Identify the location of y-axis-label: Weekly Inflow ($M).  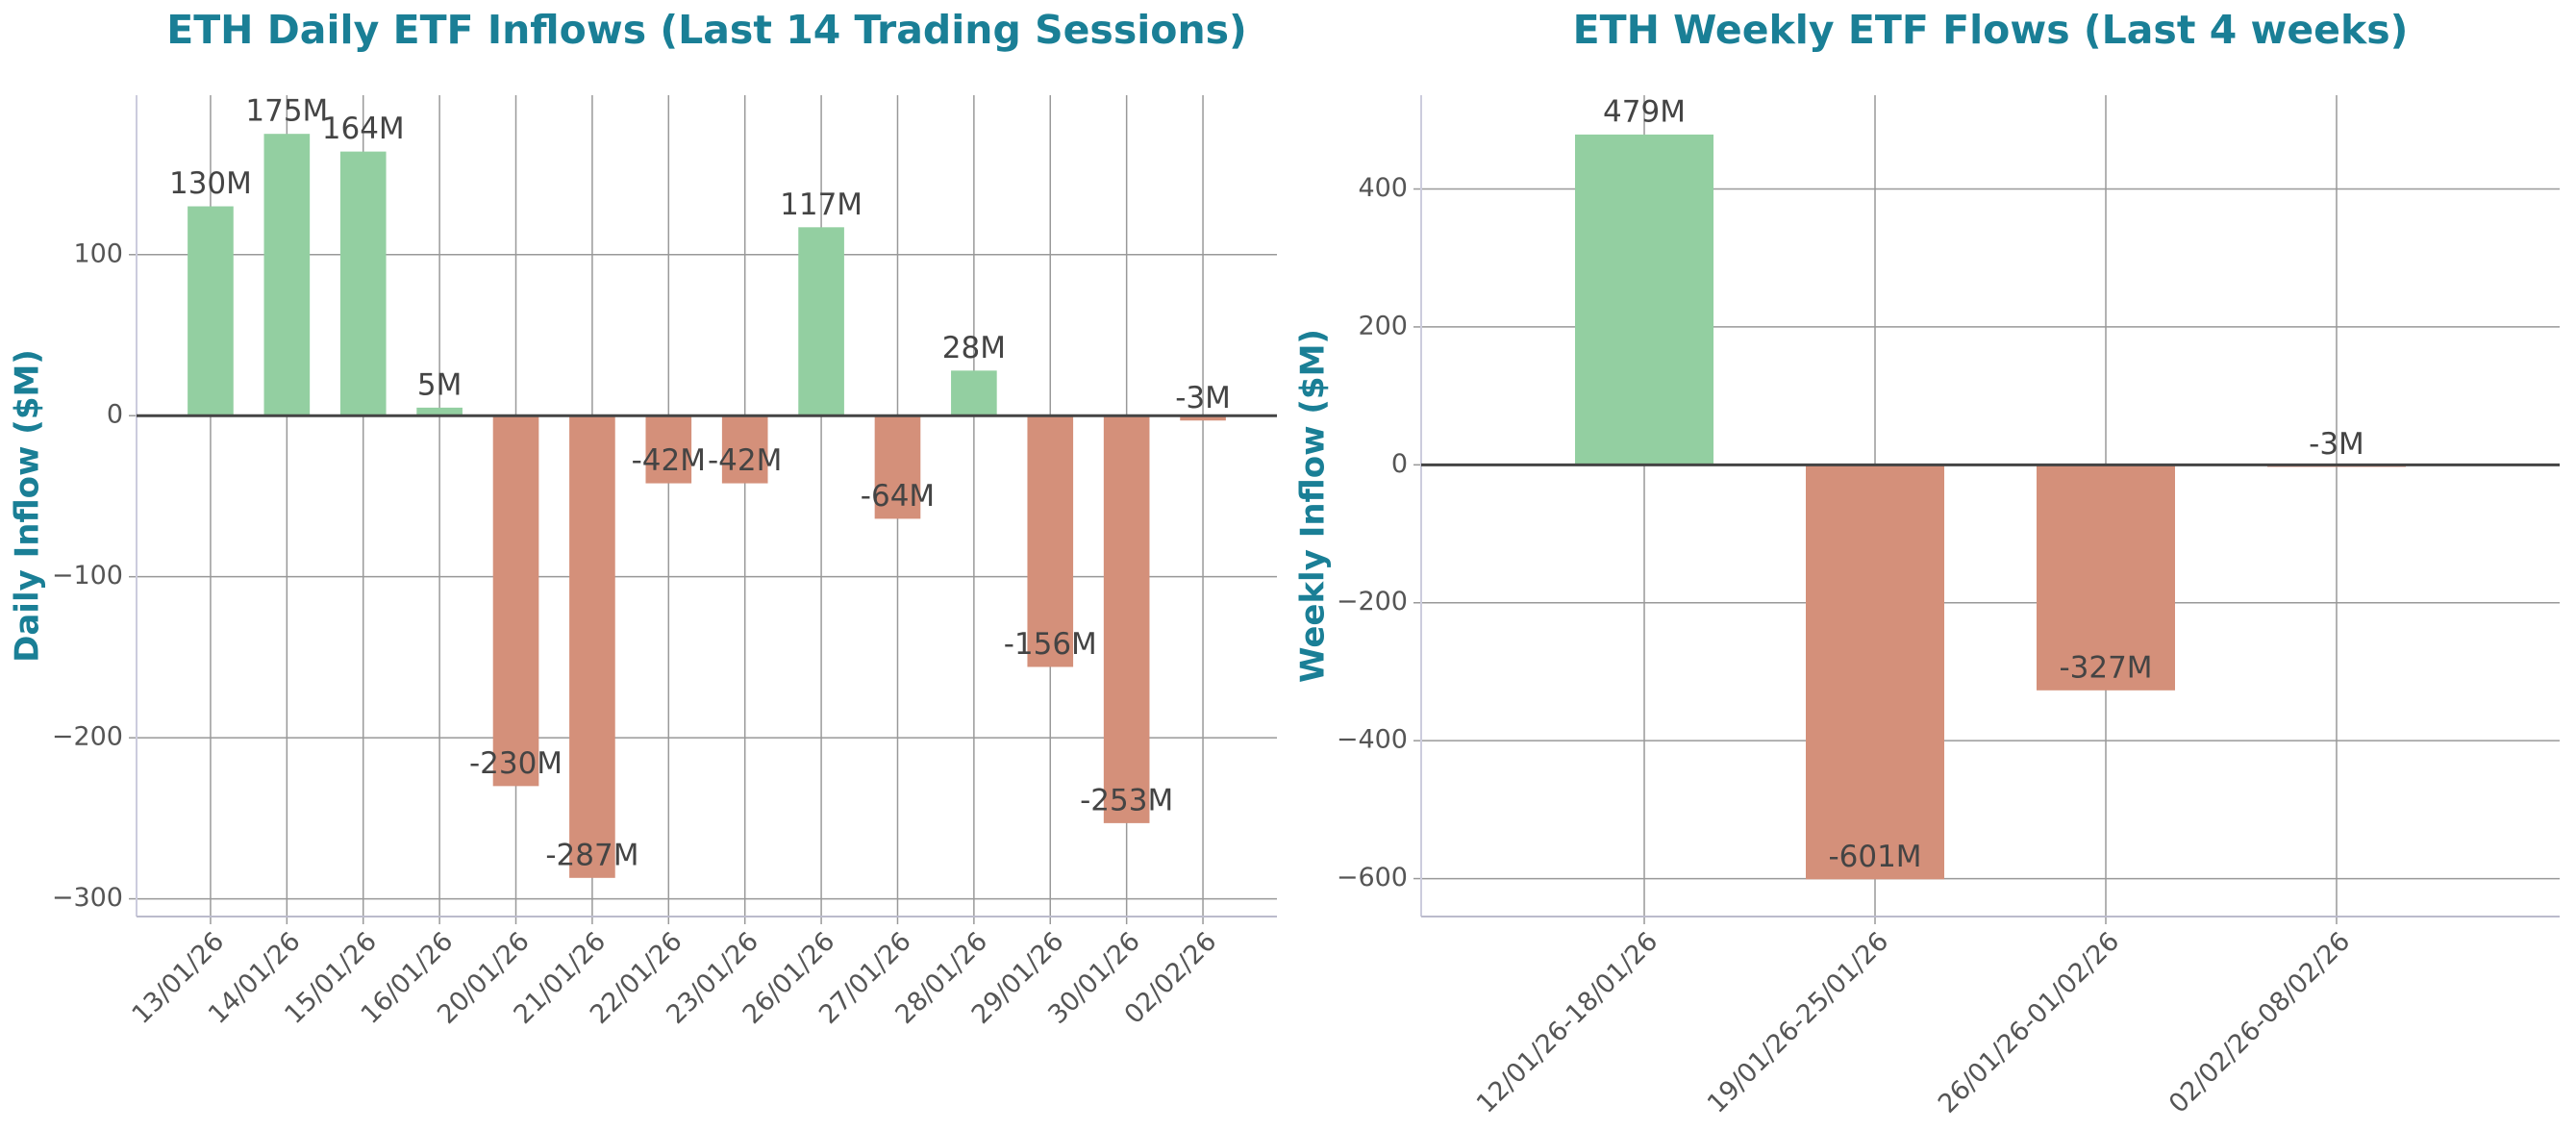
(1313, 506).